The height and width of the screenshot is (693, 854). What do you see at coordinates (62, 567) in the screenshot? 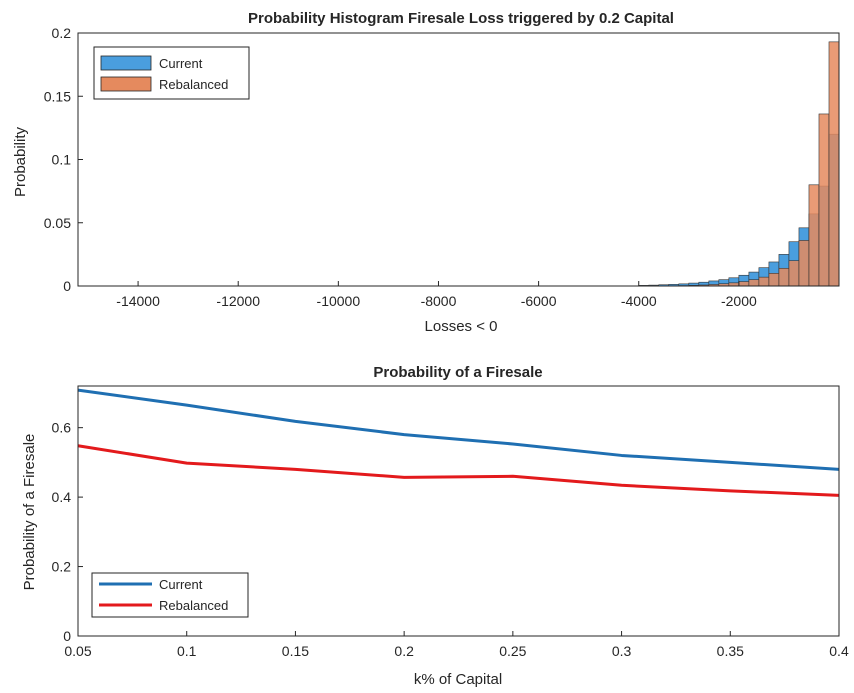
I see `line-chart-y-tick-label: 0.2` at bounding box center [62, 567].